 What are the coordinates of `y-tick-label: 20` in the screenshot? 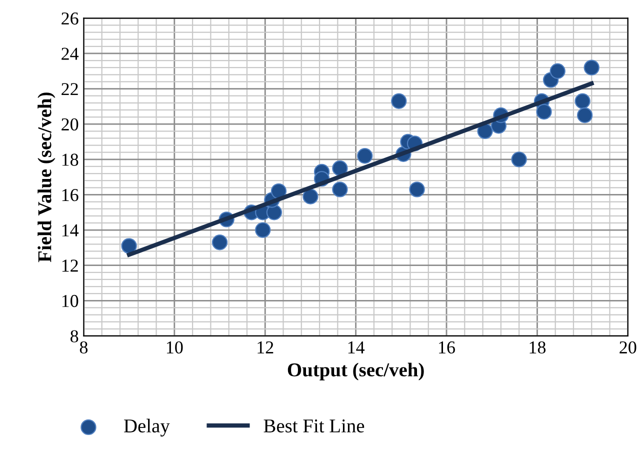 It's located at (70, 124).